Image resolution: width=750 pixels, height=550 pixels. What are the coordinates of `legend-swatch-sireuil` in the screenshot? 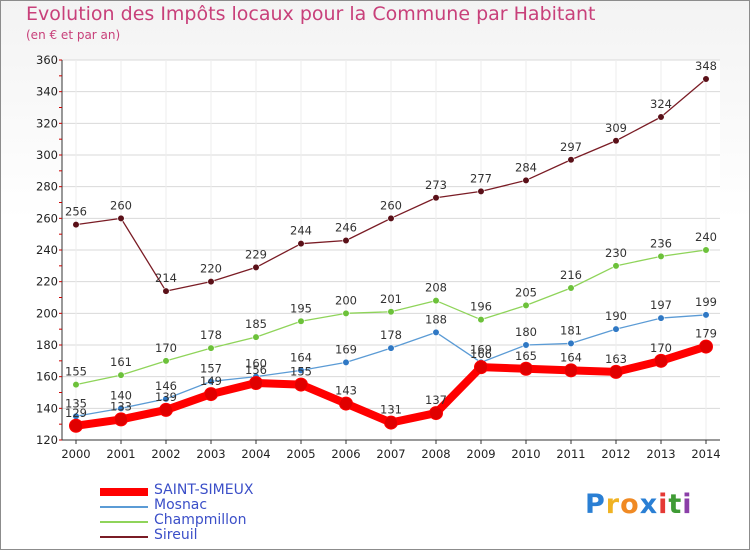 It's located at (124, 537).